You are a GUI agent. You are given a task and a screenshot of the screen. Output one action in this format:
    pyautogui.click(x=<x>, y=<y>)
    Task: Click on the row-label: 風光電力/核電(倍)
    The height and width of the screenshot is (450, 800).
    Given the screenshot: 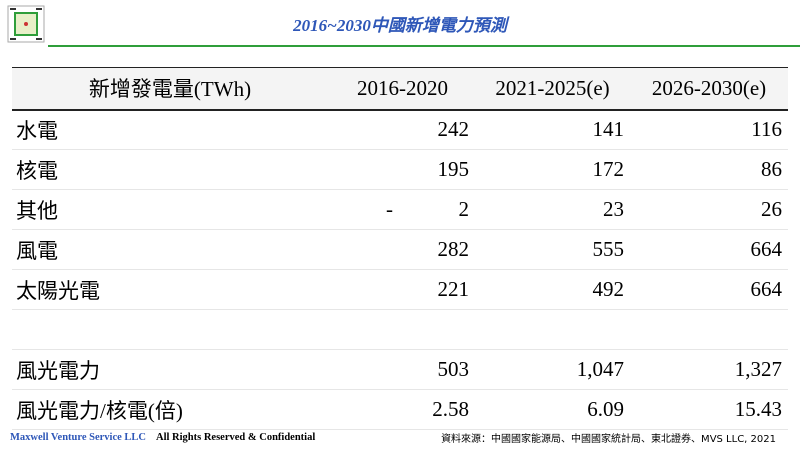 What is the action you would take?
    pyautogui.click(x=171, y=409)
    